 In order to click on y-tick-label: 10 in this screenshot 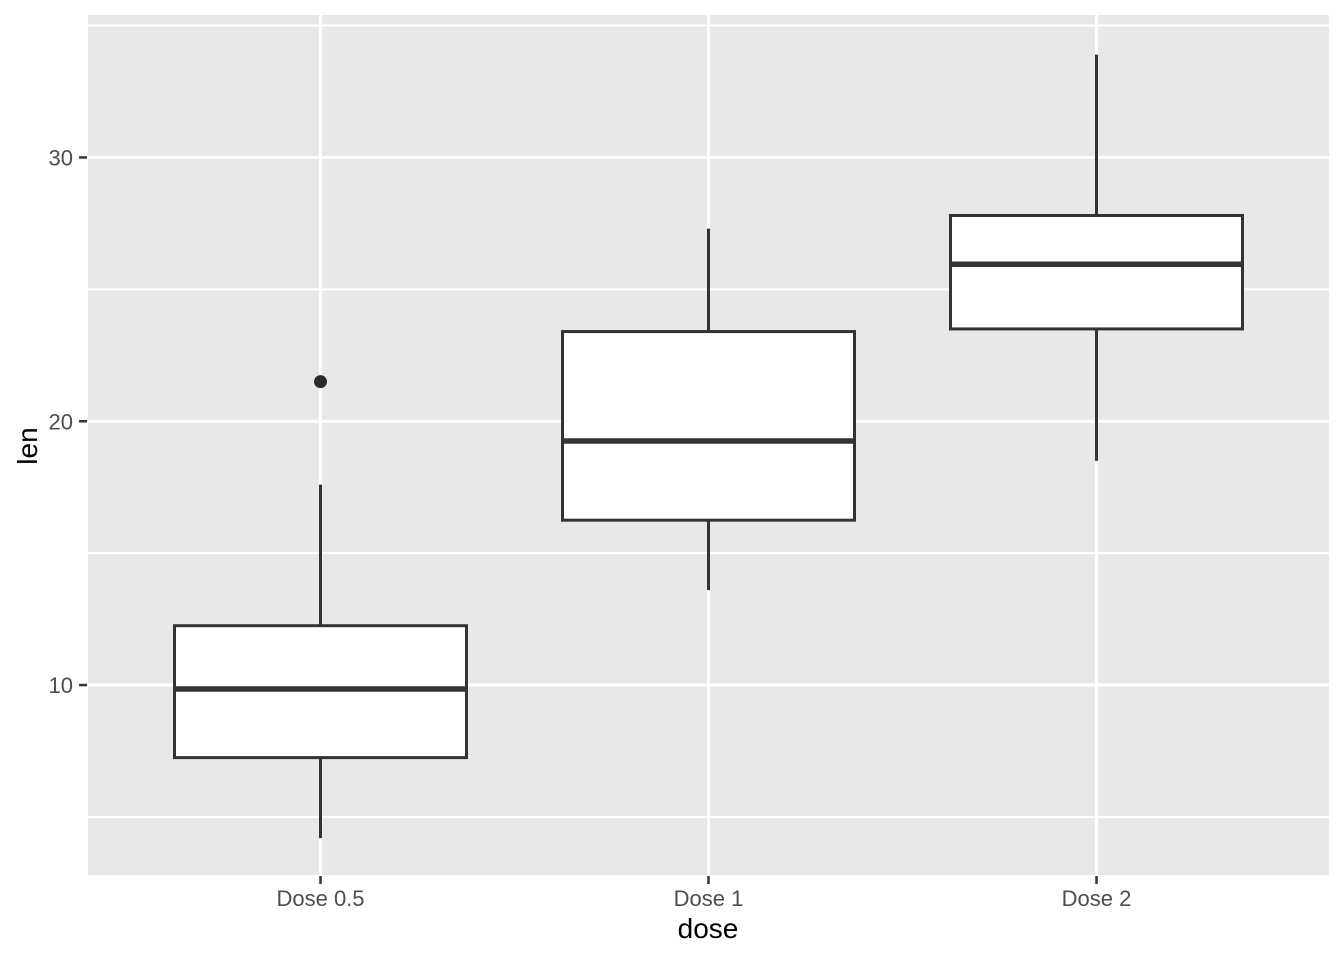, I will do `click(61, 685)`.